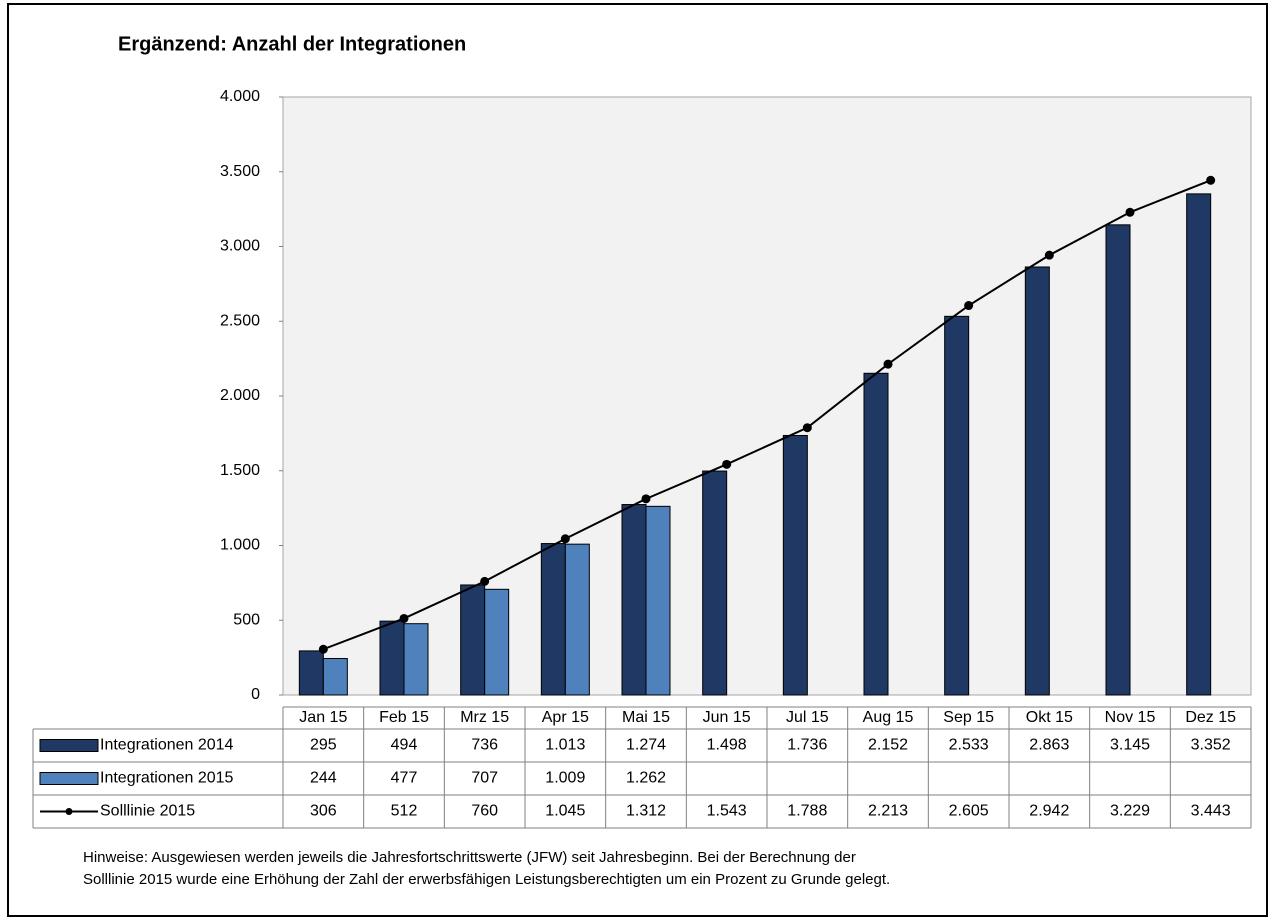 This screenshot has height=920, width=1275. What do you see at coordinates (323, 745) in the screenshot?
I see `table-value: 295` at bounding box center [323, 745].